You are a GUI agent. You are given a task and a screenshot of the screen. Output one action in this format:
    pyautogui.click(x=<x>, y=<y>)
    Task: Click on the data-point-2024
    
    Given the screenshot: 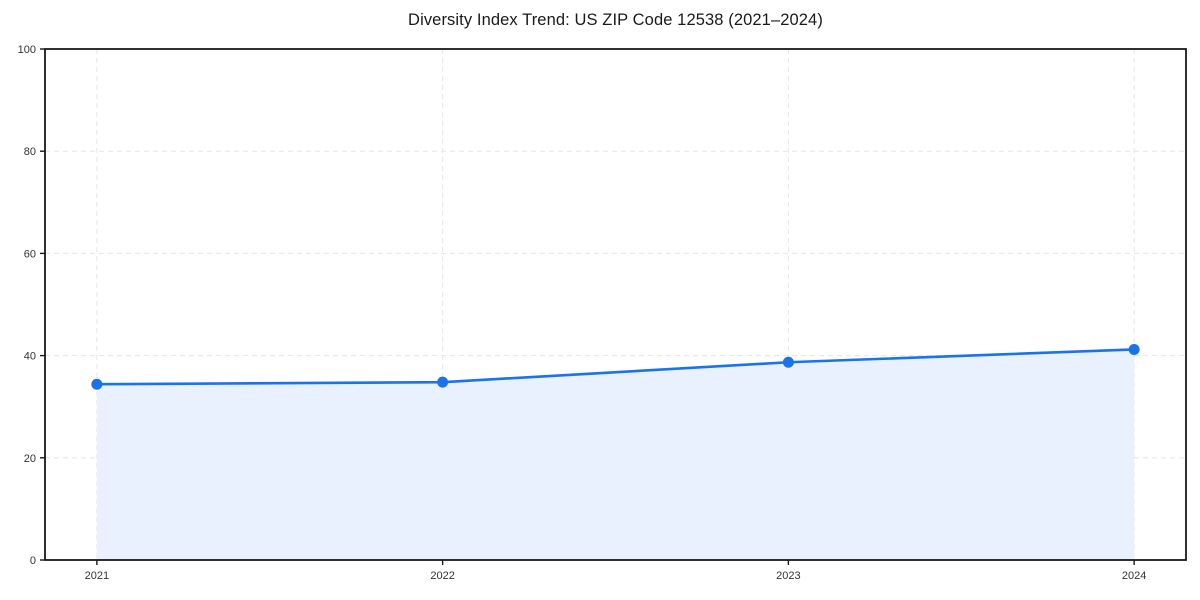 What is the action you would take?
    pyautogui.click(x=1134, y=349)
    